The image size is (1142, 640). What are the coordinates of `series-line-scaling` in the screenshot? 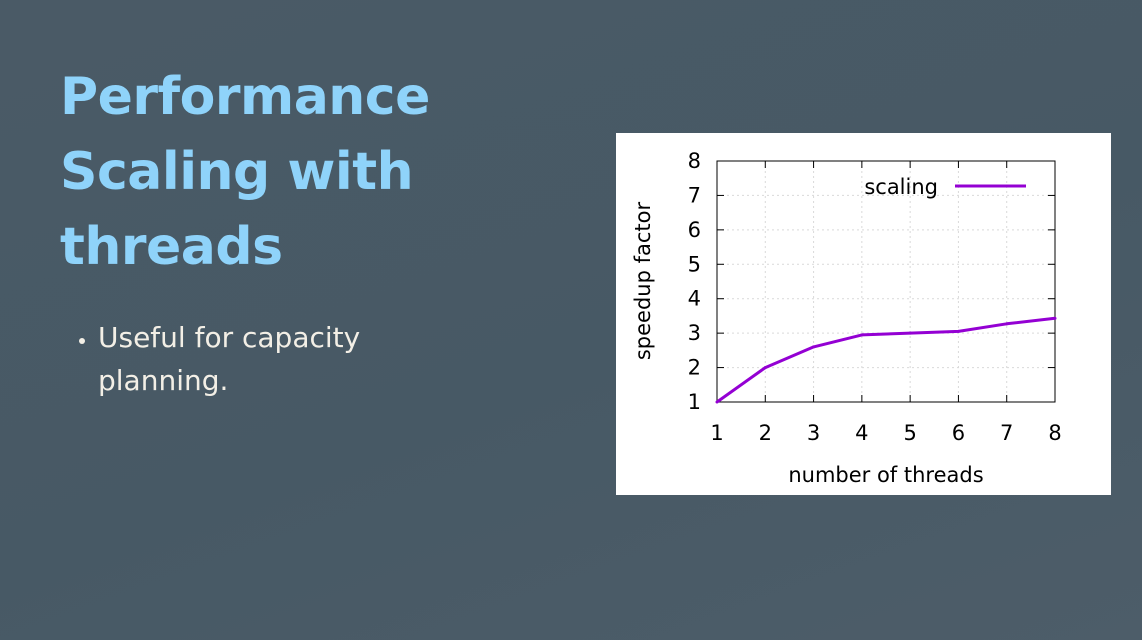 It's located at (886, 360).